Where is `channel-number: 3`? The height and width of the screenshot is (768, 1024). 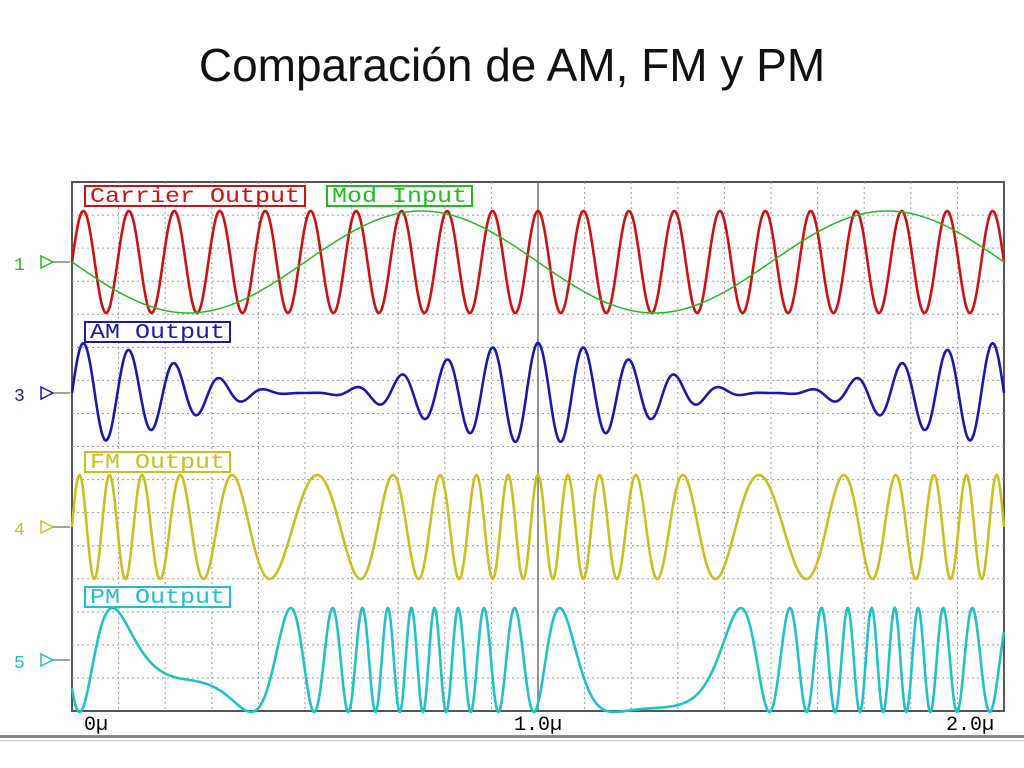
channel-number: 3 is located at coordinates (19, 397).